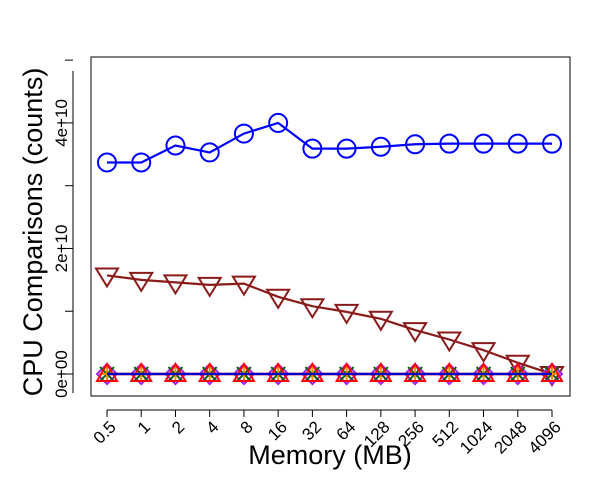  I want to click on y-axis: 0e+00 2e+10 4e+10, so click(62, 228).